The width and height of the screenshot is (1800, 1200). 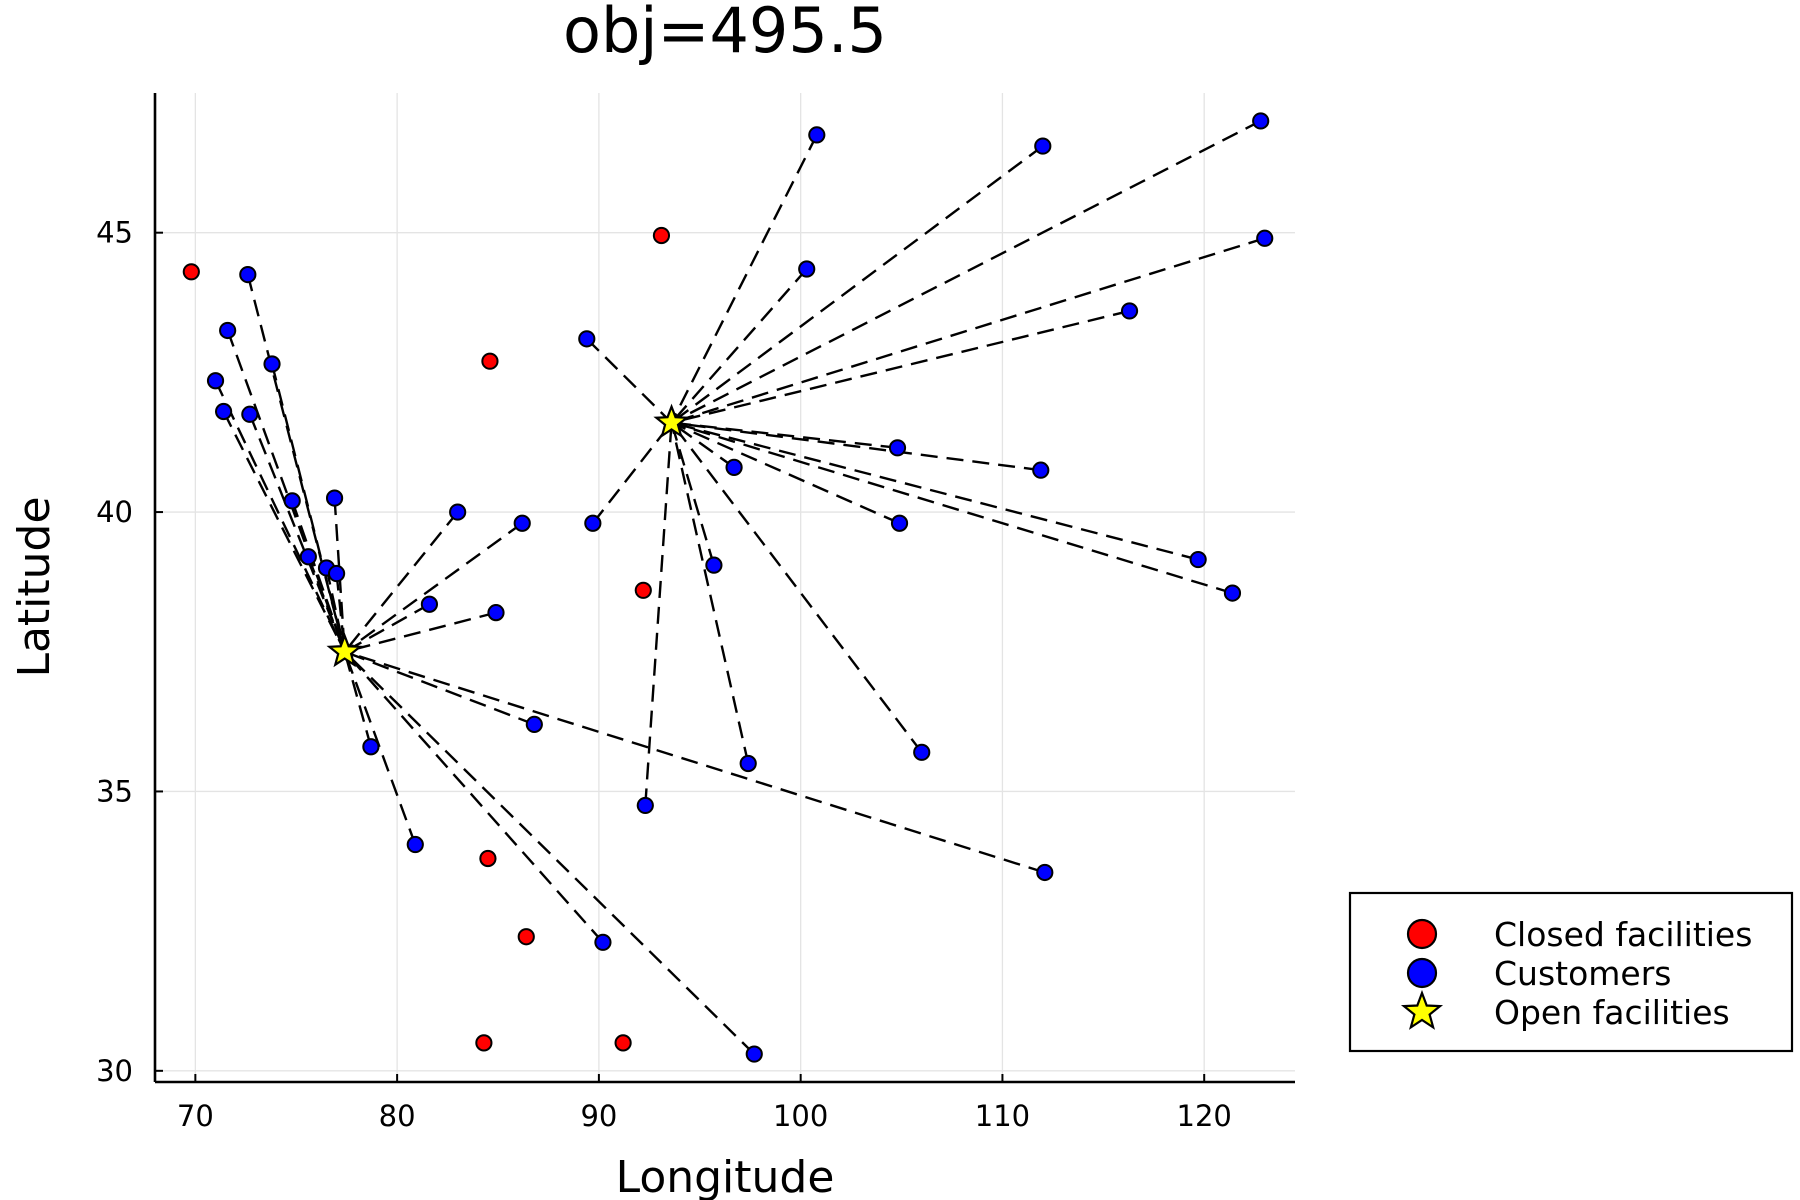 I want to click on legend-label: Open facilities, so click(x=1612, y=1012).